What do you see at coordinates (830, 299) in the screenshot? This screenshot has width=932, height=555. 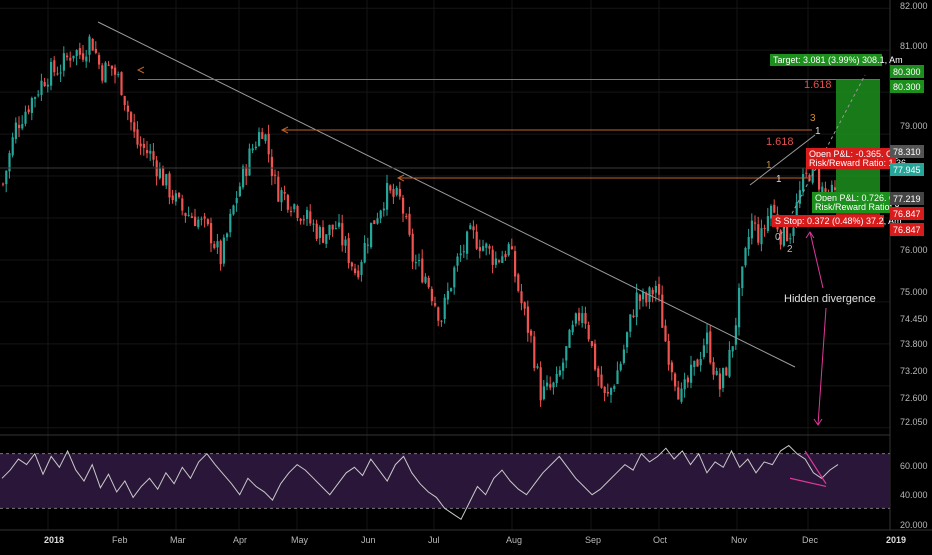 I see `hidden-divergence-label: Hidden divergence` at bounding box center [830, 299].